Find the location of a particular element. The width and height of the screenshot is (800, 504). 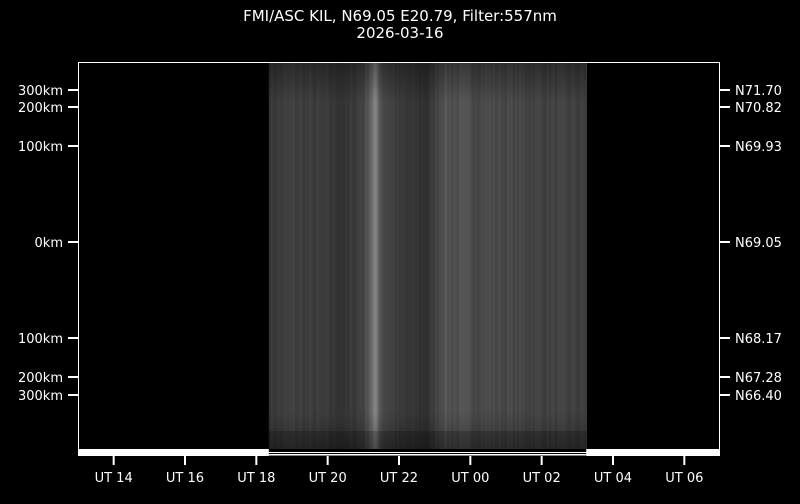

y-tick-label-right: N67.28 is located at coordinates (758, 378).